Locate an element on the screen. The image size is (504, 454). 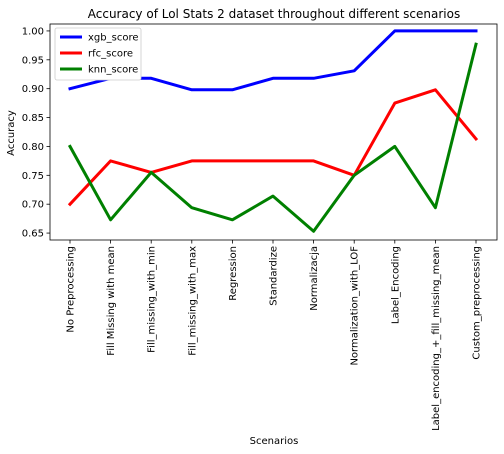
y-tick-label: 0.85 is located at coordinates (33, 118).